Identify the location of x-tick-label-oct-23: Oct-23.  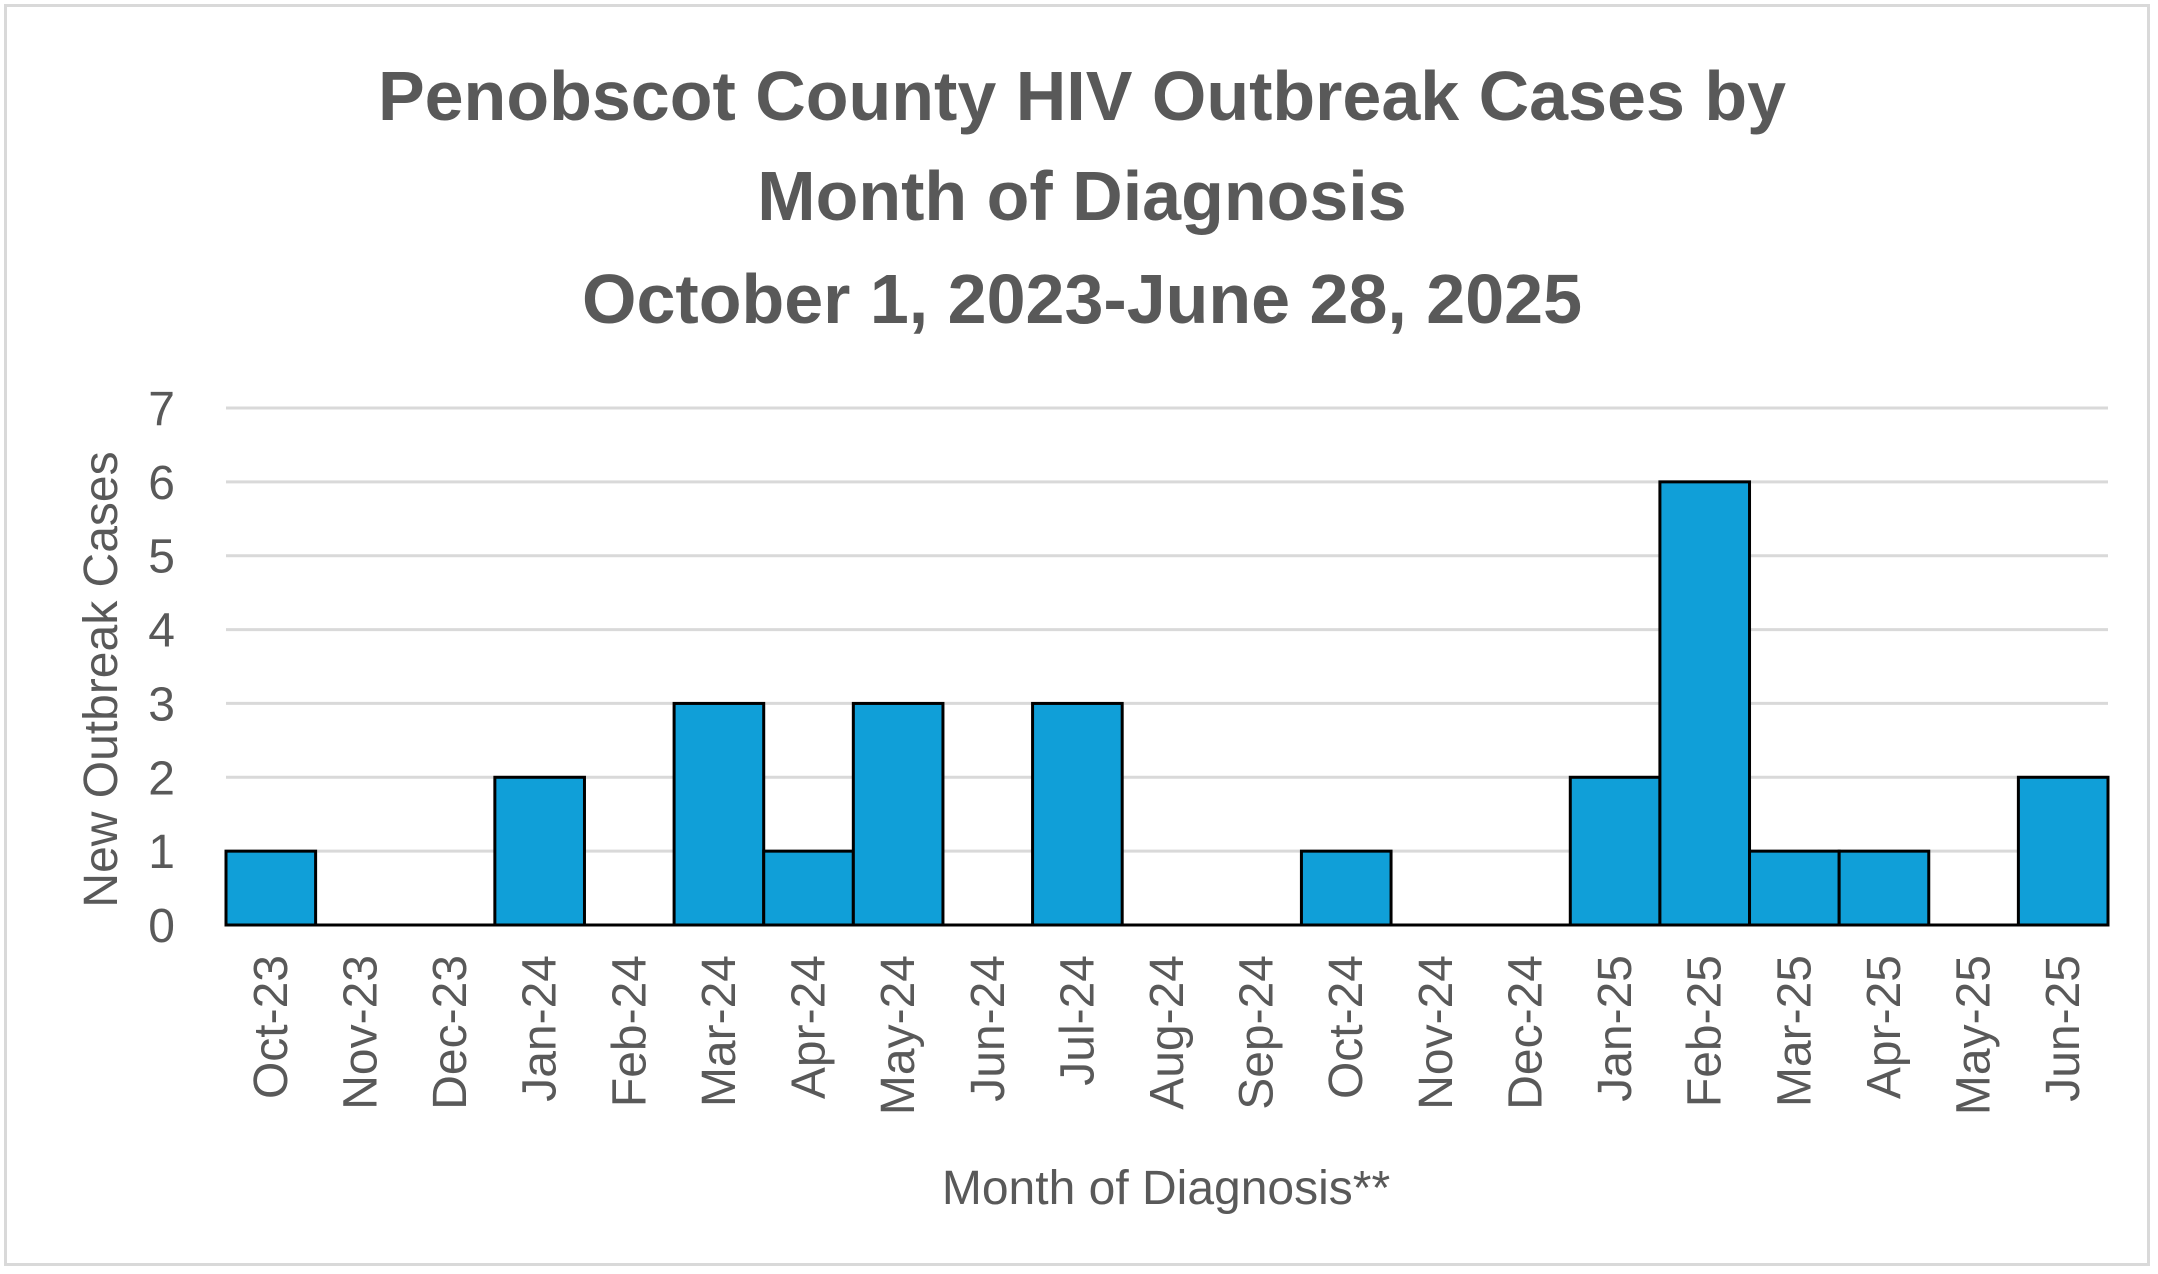
(271, 1027).